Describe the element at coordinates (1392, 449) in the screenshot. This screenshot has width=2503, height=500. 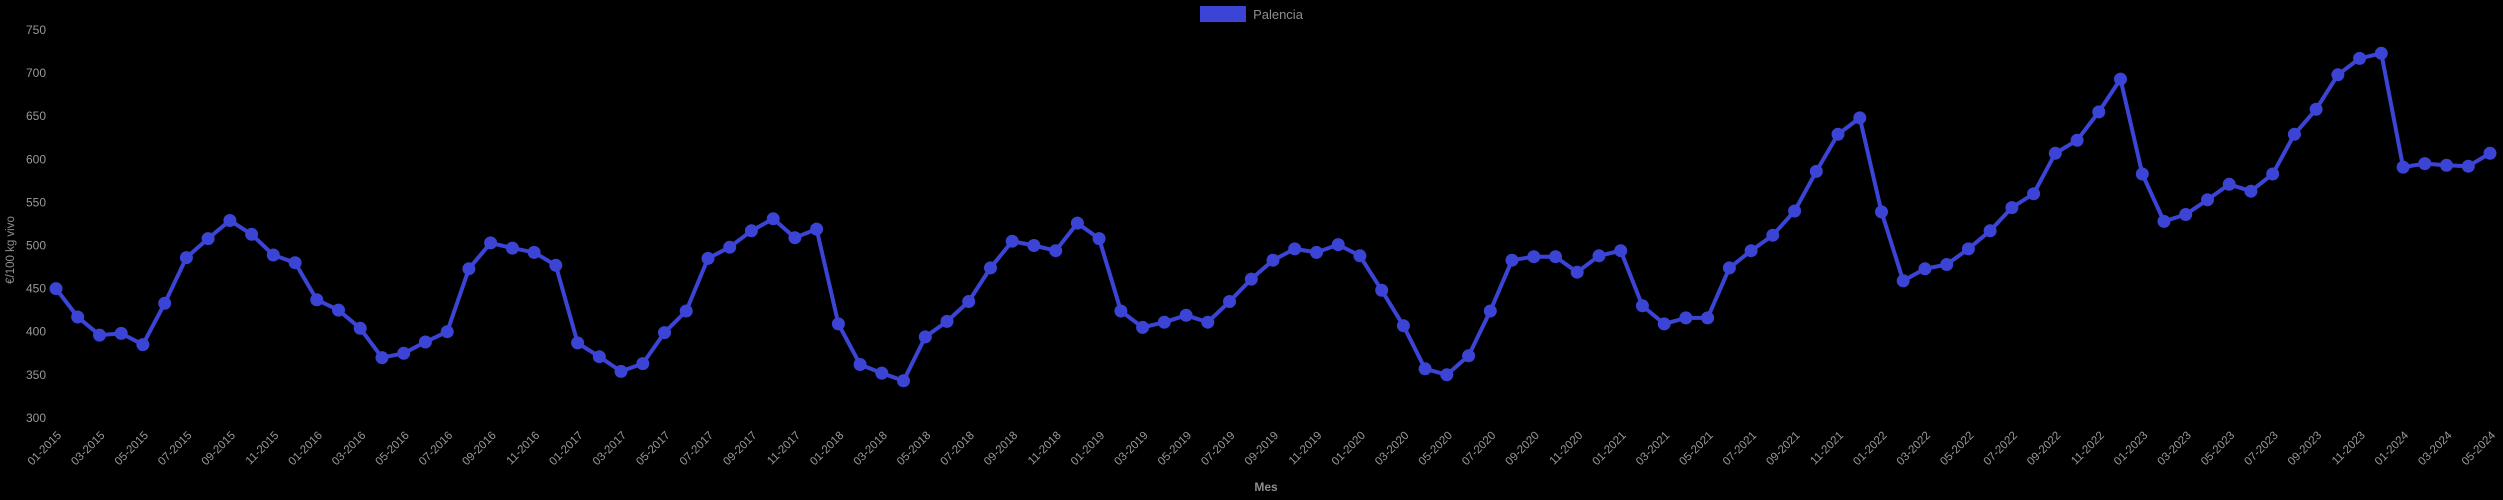
I see `x-tick-label: 03-2020` at that location.